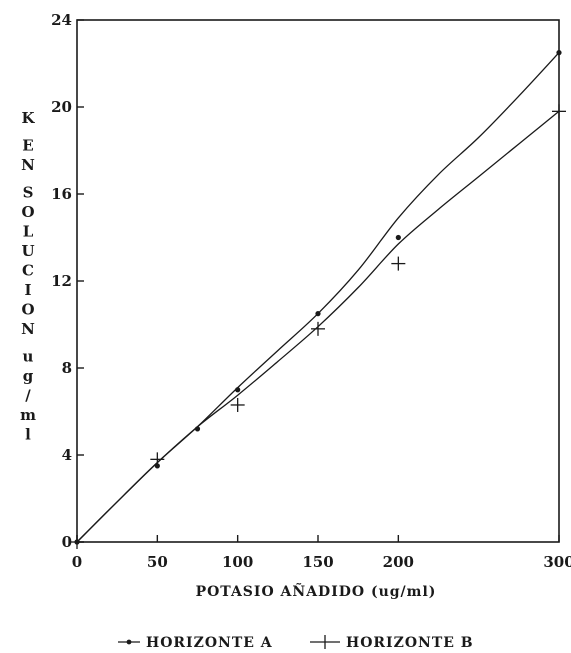 The height and width of the screenshot is (653, 571). Describe the element at coordinates (28, 193) in the screenshot. I see `y-axis-label-char: S` at that location.